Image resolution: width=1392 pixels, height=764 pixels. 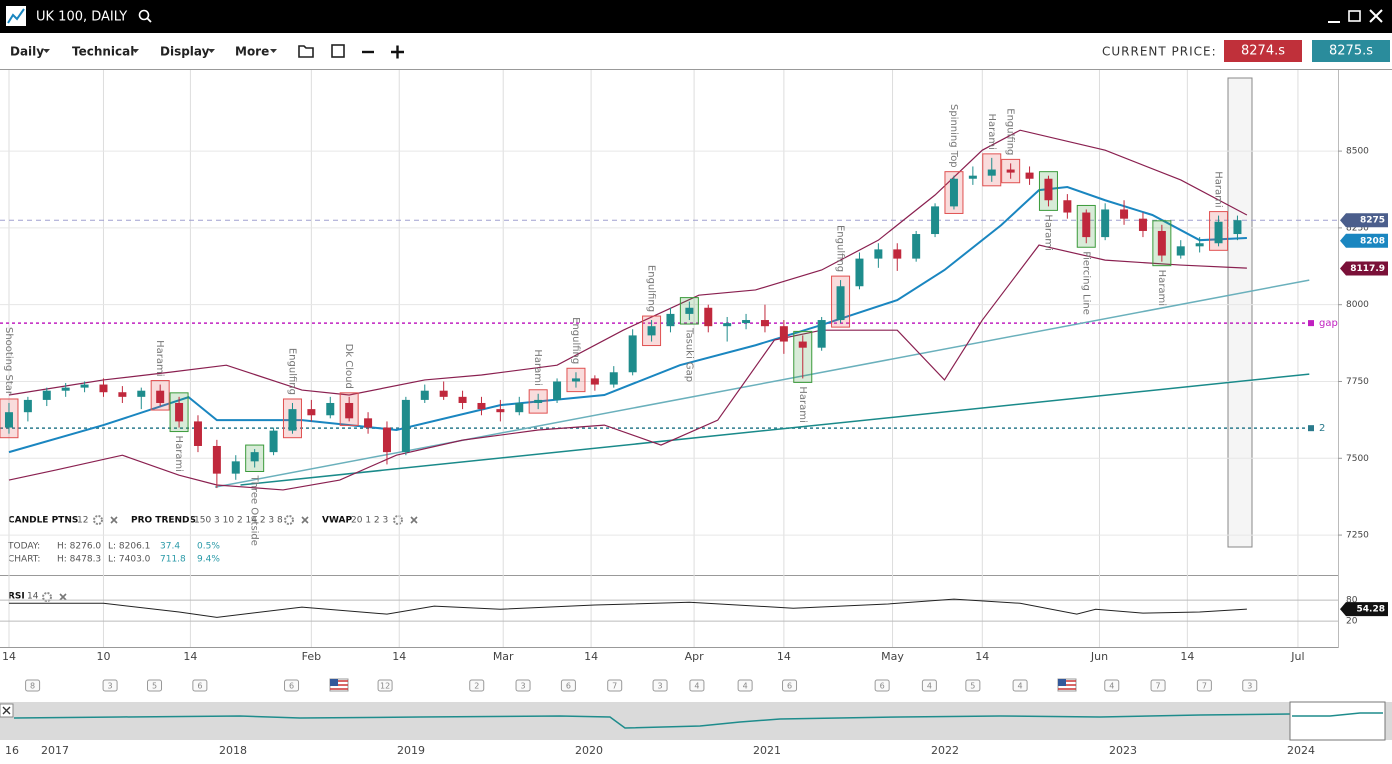 What do you see at coordinates (46, 51) in the screenshot?
I see `dropdown-arrow` at bounding box center [46, 51].